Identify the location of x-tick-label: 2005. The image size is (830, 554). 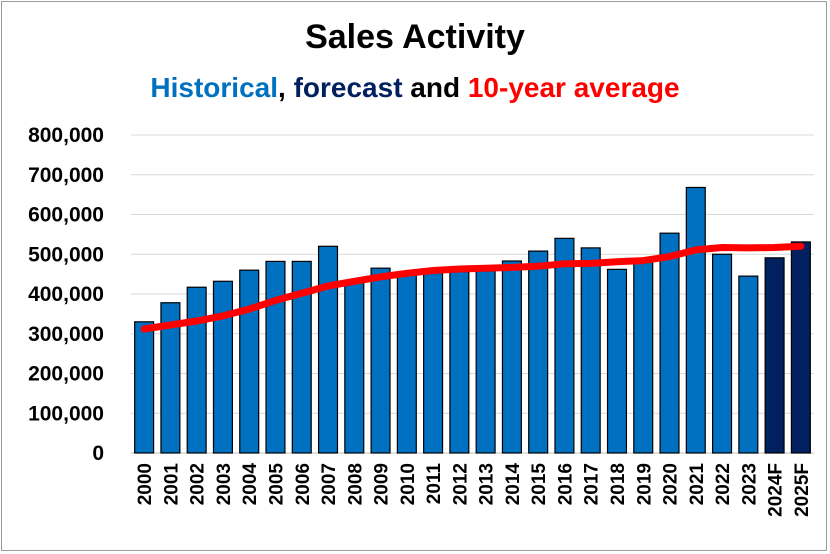
(276, 484).